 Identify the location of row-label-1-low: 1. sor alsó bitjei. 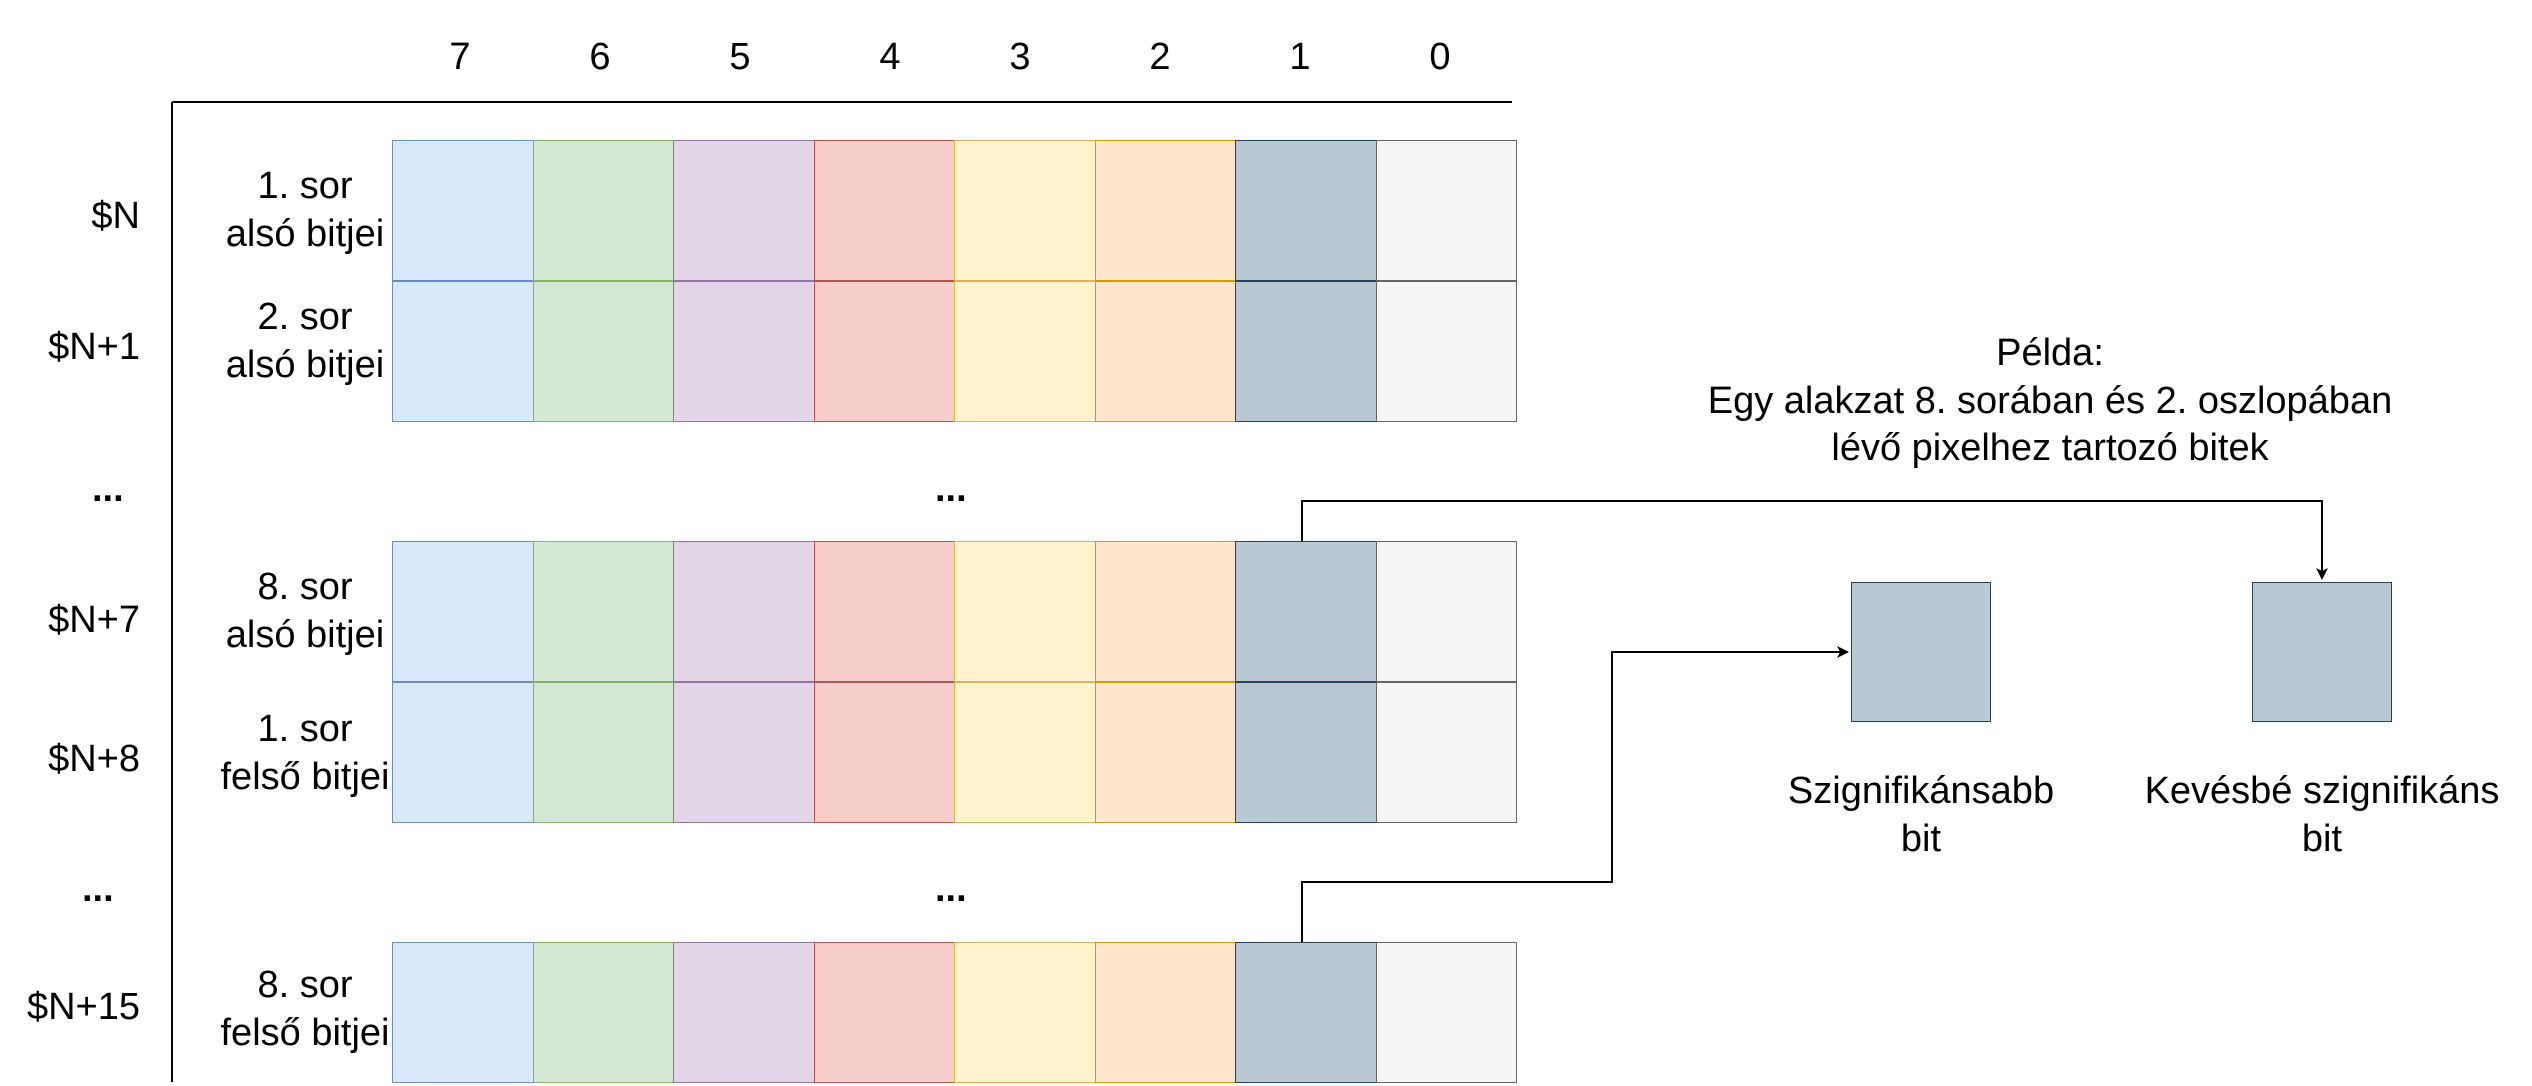
(305, 210).